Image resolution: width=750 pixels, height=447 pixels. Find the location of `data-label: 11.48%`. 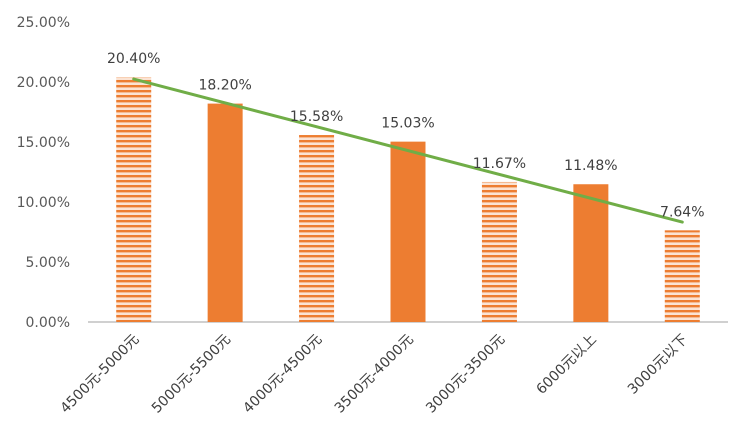

data-label: 11.48% is located at coordinates (590, 166).